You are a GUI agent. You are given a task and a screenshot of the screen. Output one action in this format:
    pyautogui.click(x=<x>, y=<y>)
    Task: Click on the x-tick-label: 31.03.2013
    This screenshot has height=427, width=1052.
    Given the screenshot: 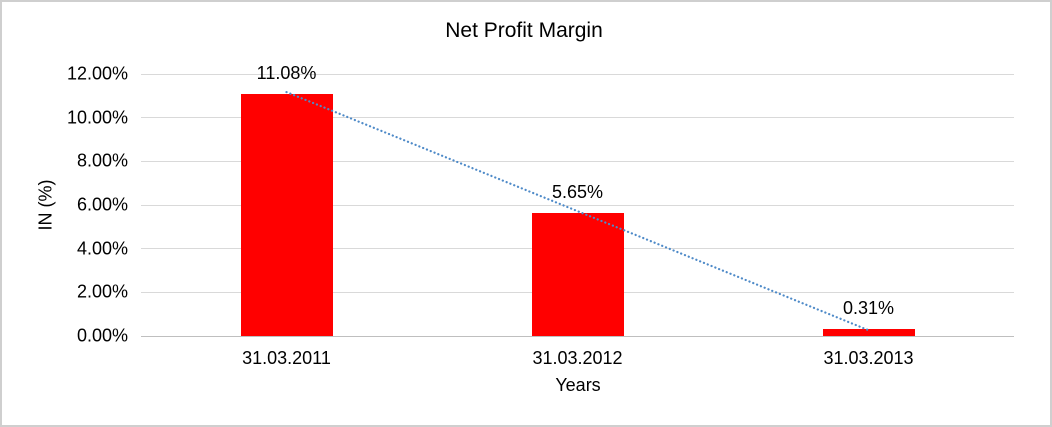 What is the action you would take?
    pyautogui.click(x=868, y=358)
    